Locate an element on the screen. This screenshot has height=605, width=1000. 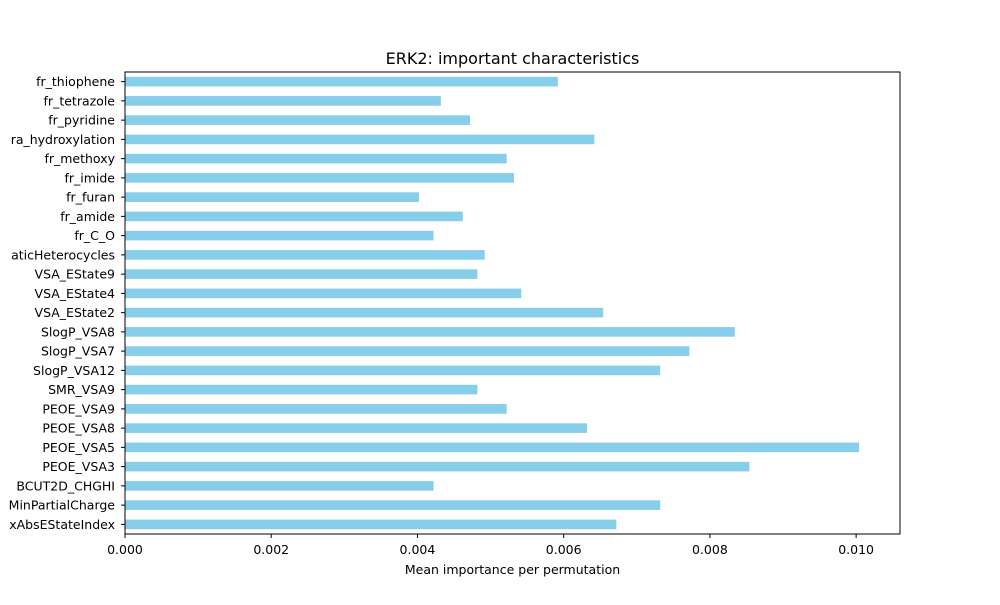
y-tick-label: SlogP_VSA7 is located at coordinates (78, 351).